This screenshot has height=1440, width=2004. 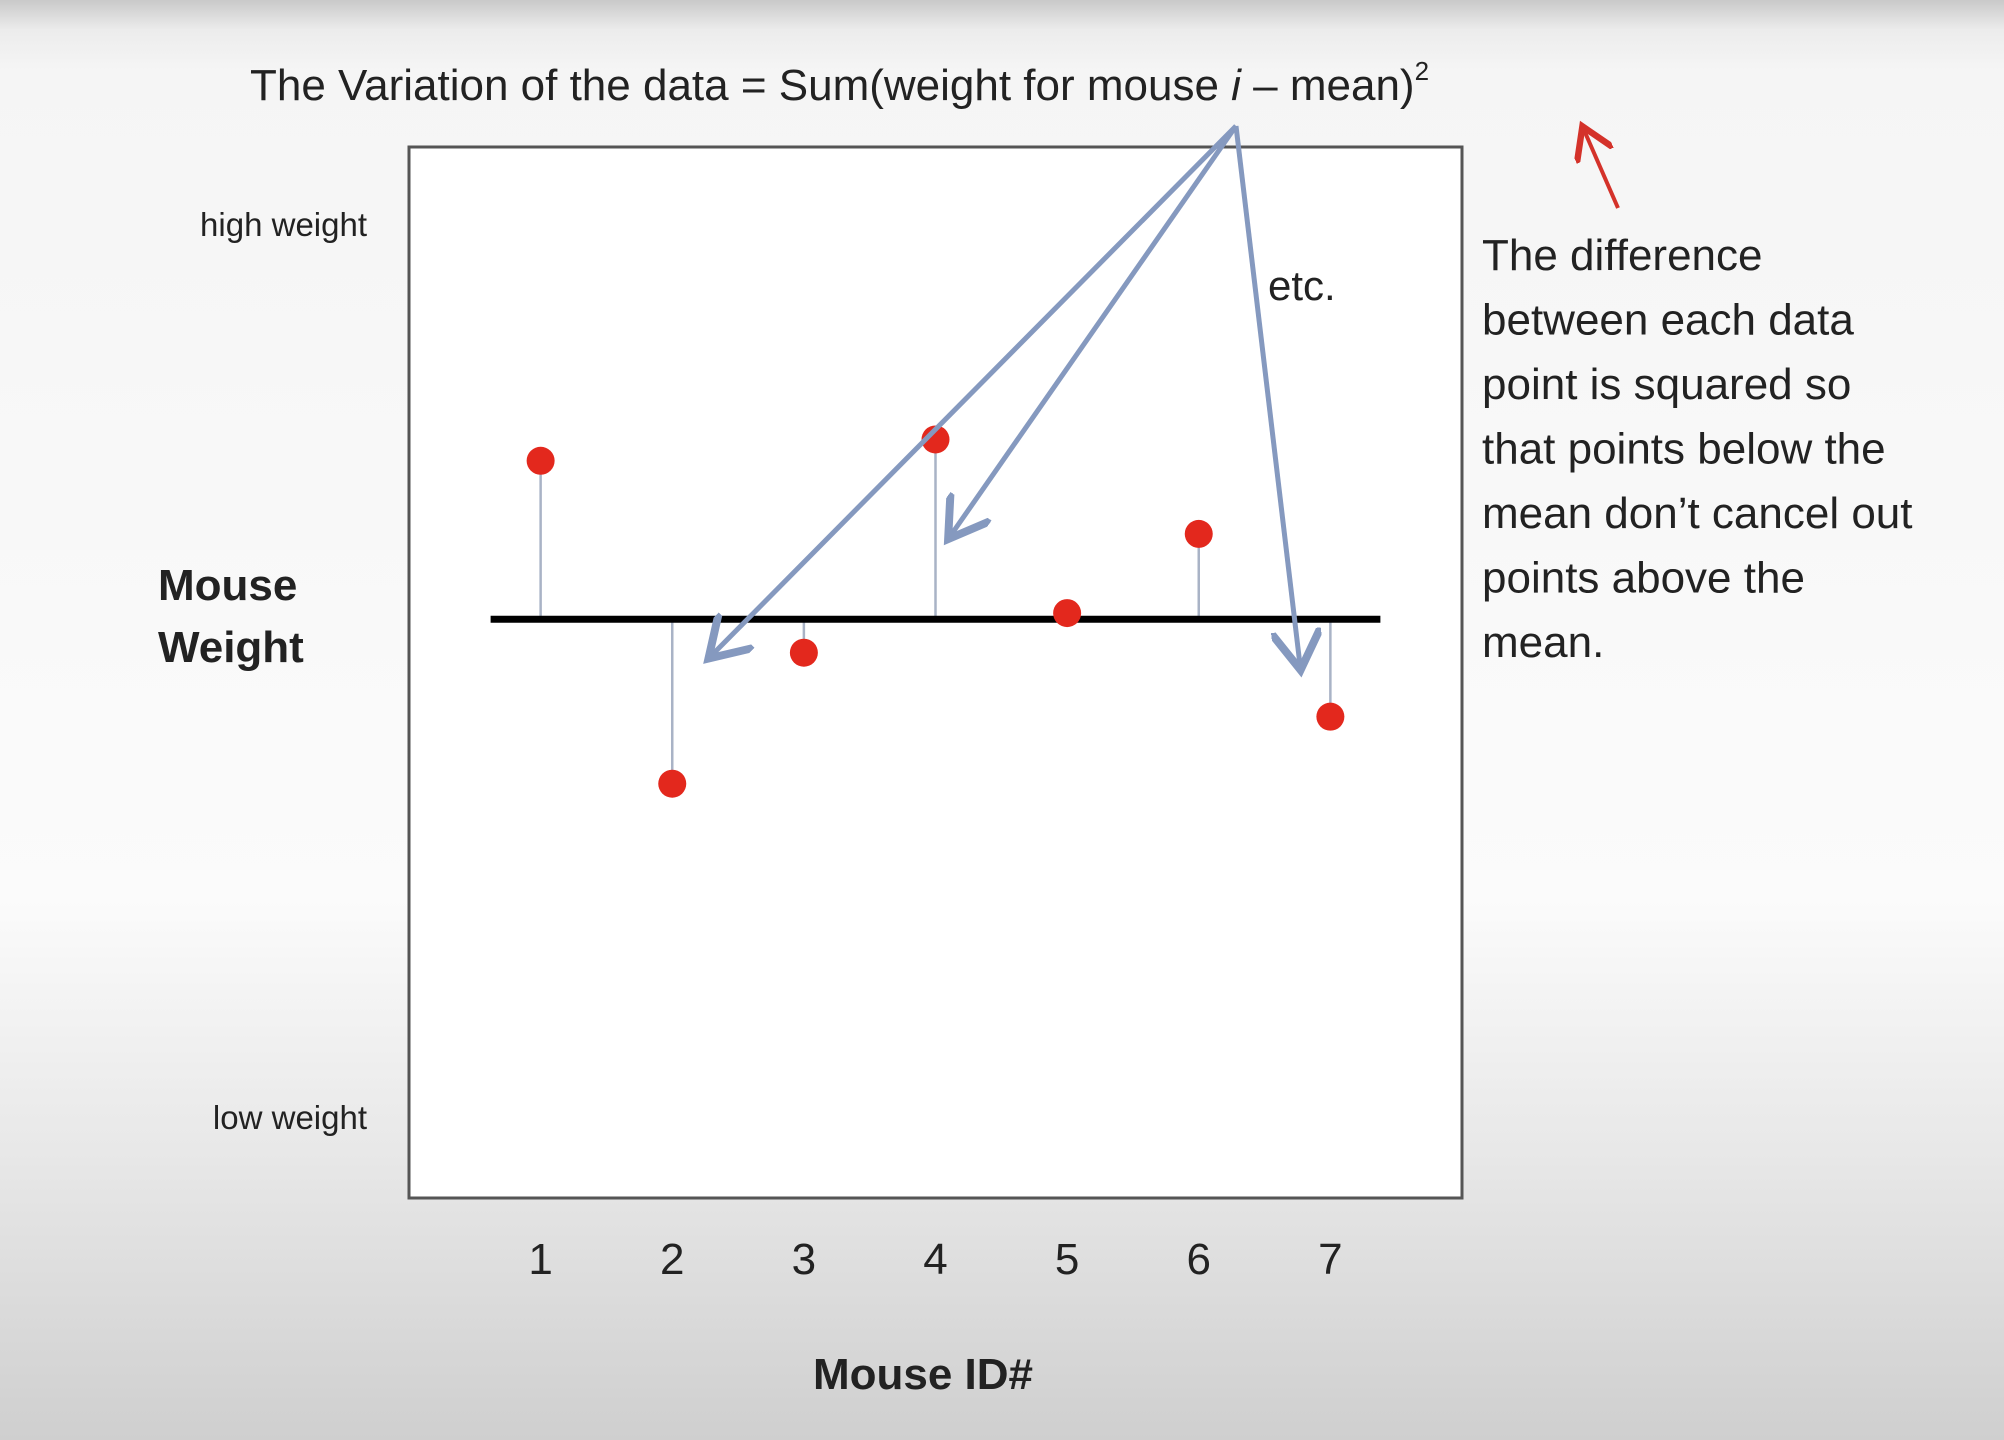 I want to click on squared-pointer-arrow, so click(x=1602, y=169).